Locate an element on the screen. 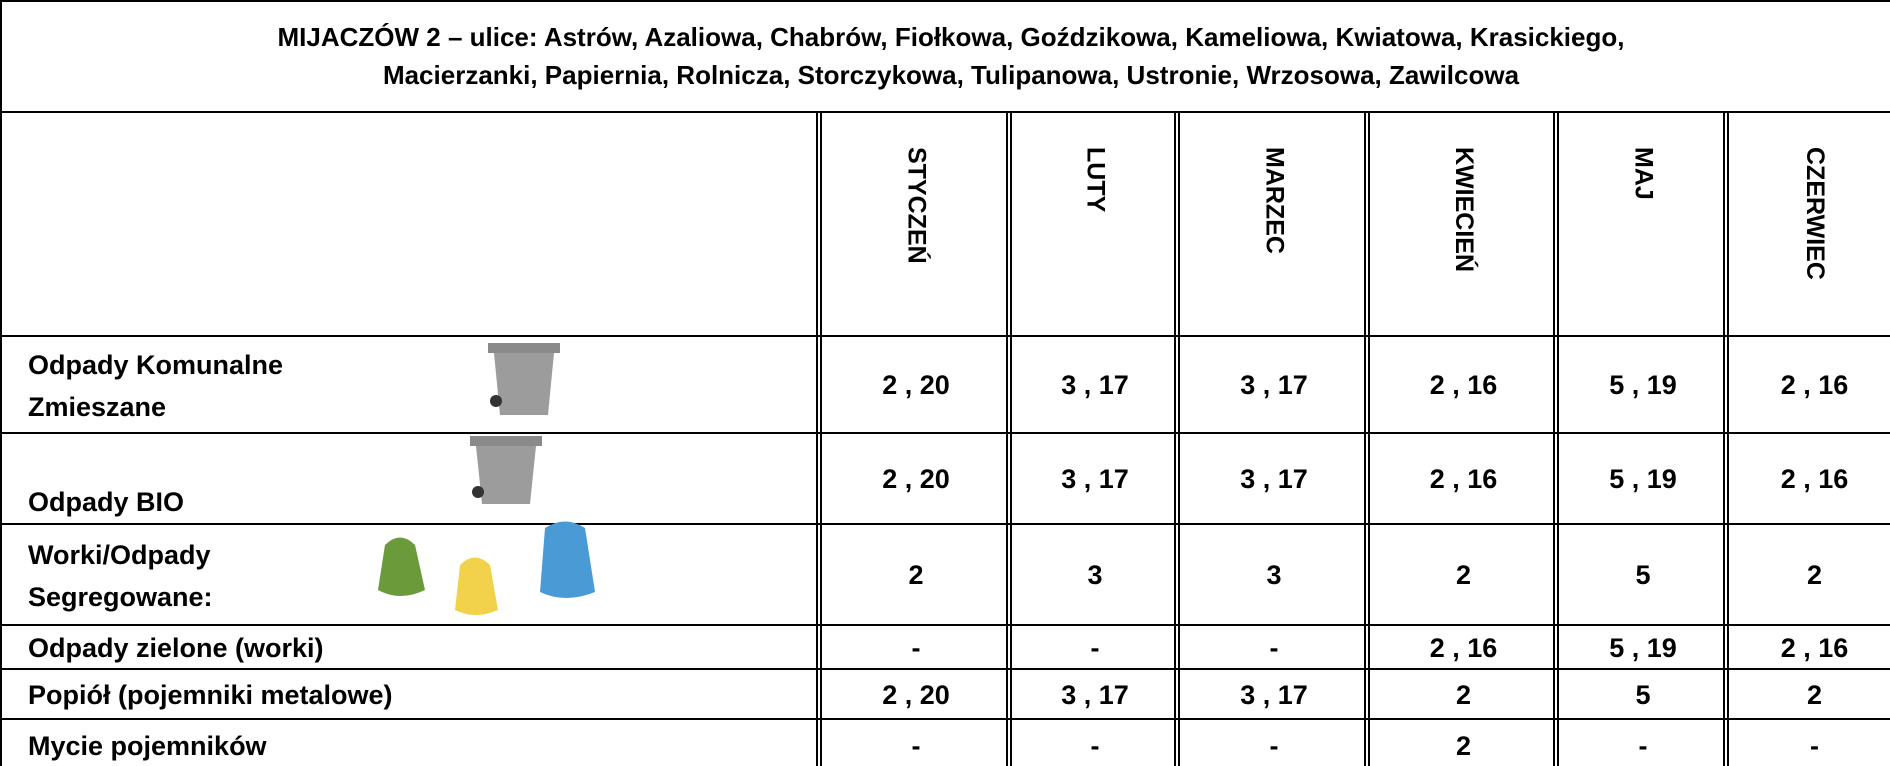 This screenshot has height=766, width=1890. row-label: Segregowane: is located at coordinates (120, 596).